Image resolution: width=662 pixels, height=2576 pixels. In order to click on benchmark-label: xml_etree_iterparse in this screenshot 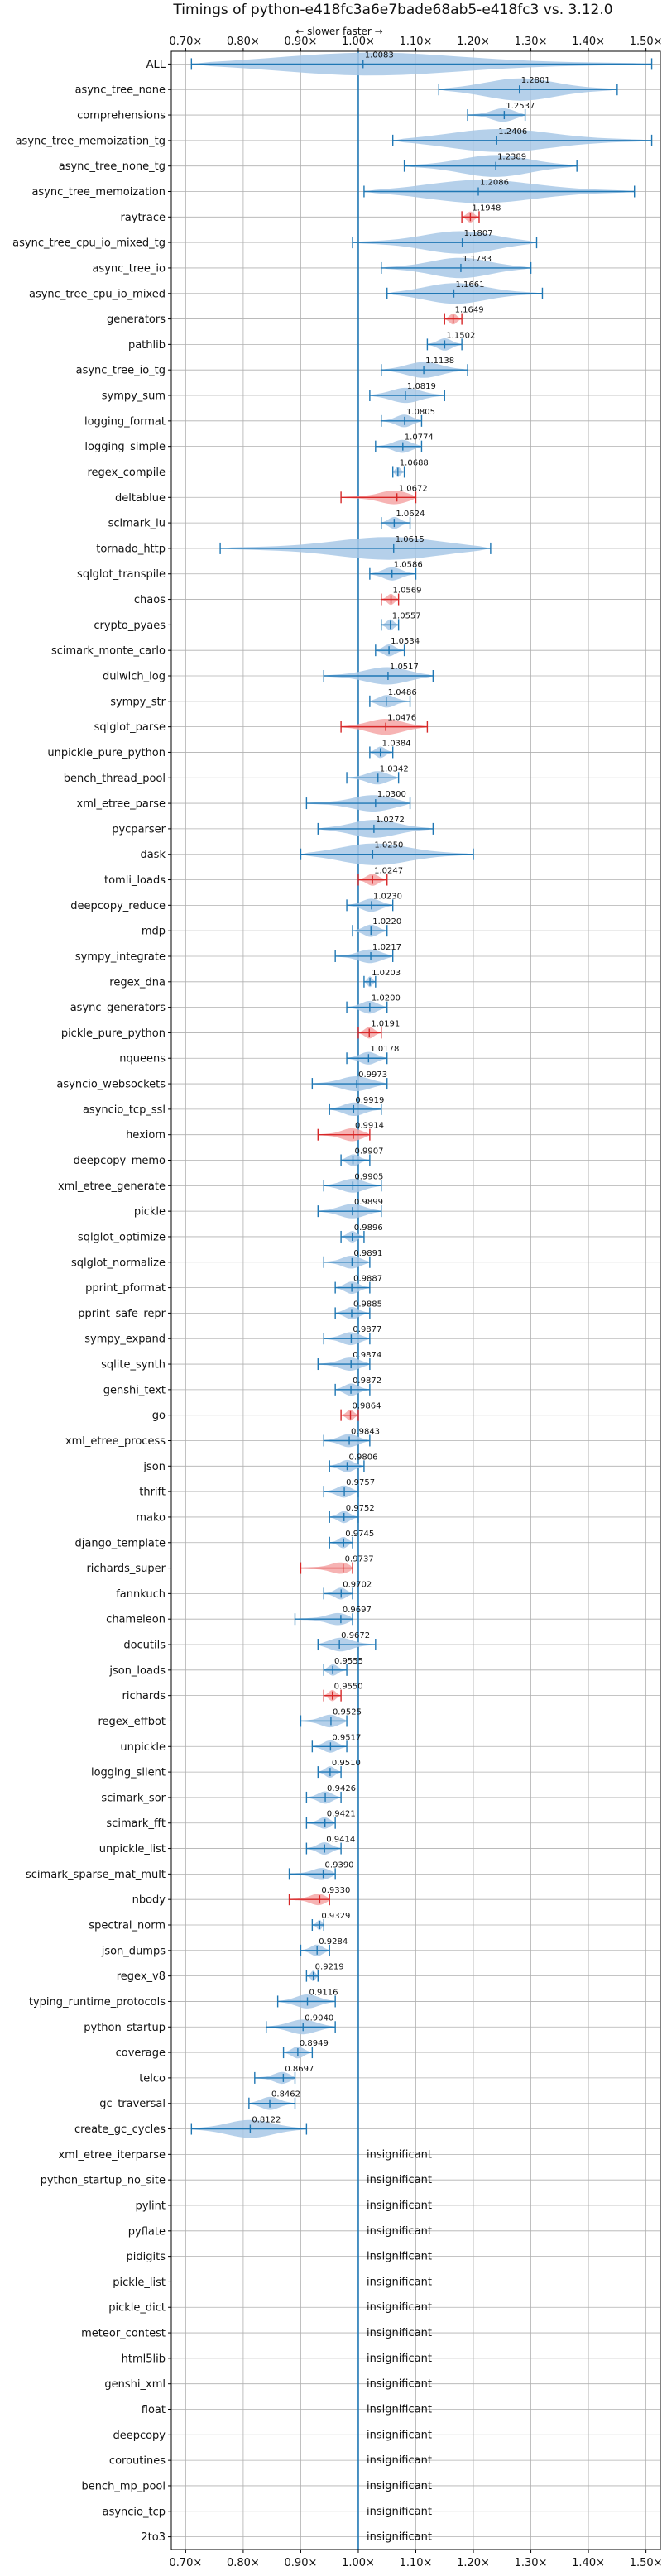, I will do `click(112, 2156)`.